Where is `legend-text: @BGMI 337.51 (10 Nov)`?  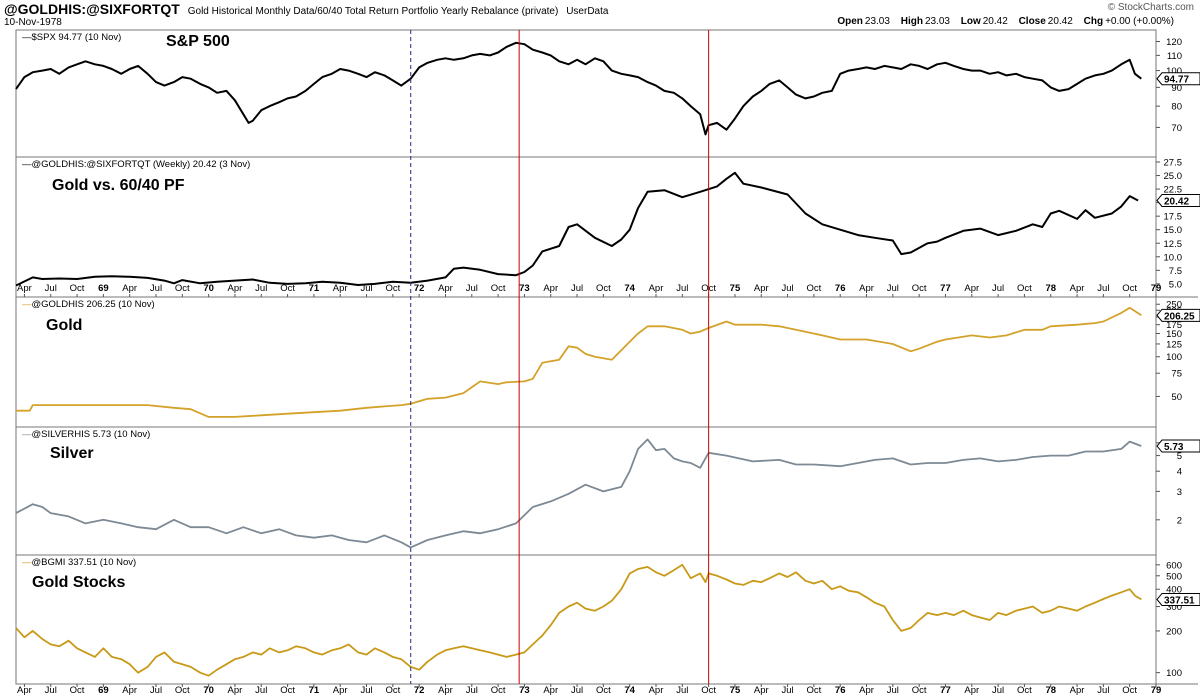 legend-text: @BGMI 337.51 (10 Nov) is located at coordinates (84, 562).